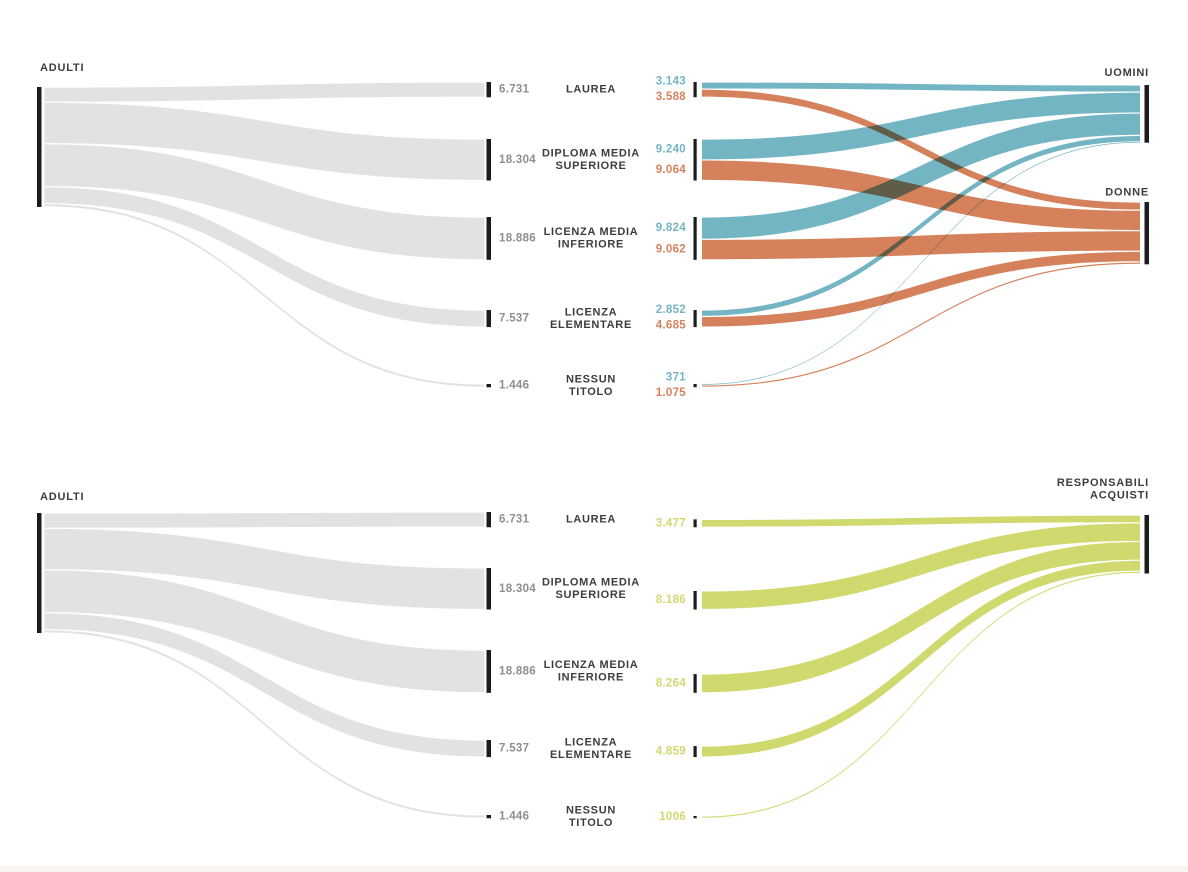  I want to click on node-diploma-media-superiore-responsabili-acquisti-value: 8.186, so click(671, 600).